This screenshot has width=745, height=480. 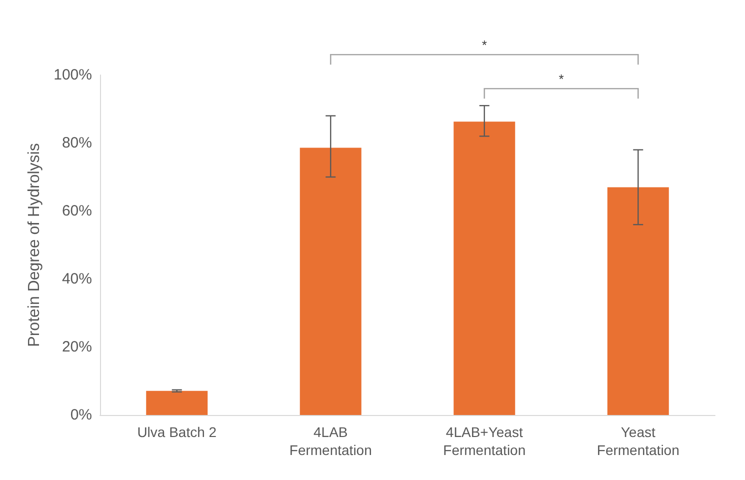 What do you see at coordinates (73, 75) in the screenshot?
I see `y-tick-label: 100%` at bounding box center [73, 75].